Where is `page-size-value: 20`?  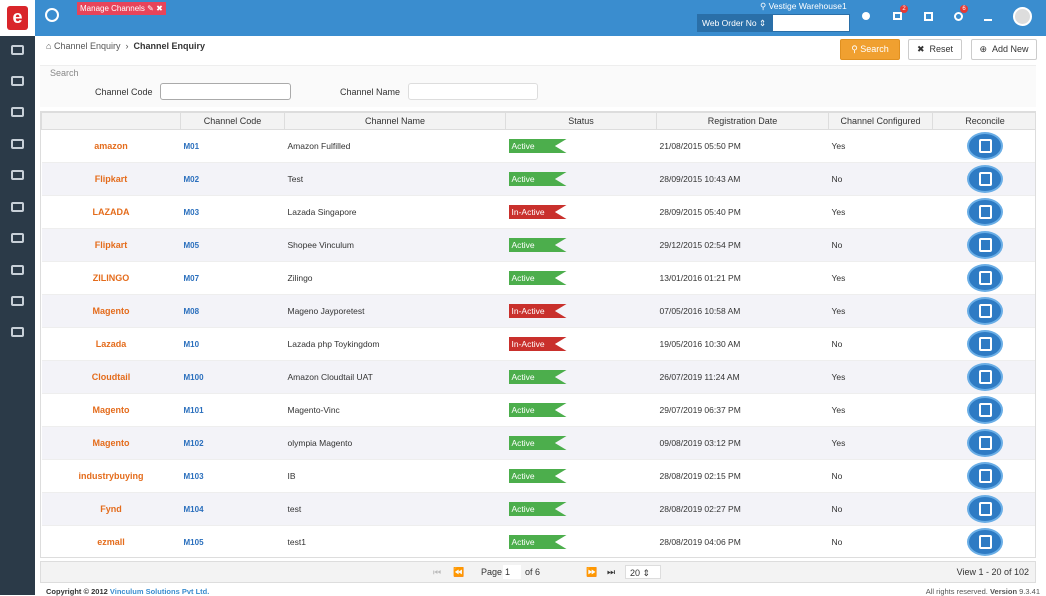 page-size-value: 20 is located at coordinates (635, 573).